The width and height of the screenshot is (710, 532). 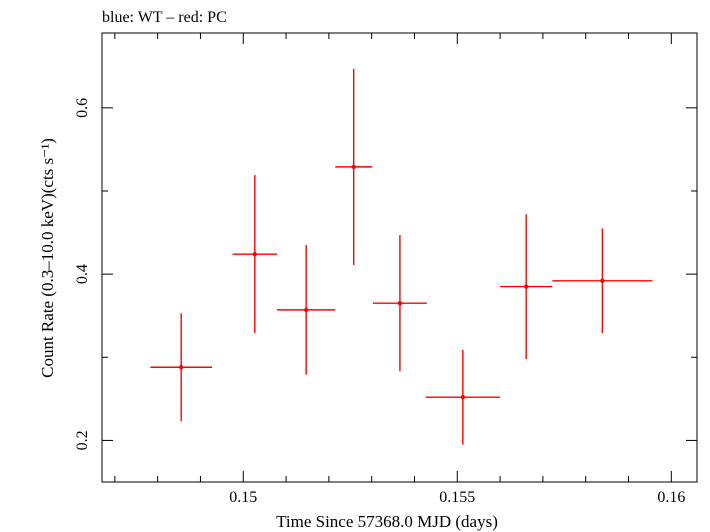 What do you see at coordinates (457, 497) in the screenshot?
I see `x-tick-label: 0.155` at bounding box center [457, 497].